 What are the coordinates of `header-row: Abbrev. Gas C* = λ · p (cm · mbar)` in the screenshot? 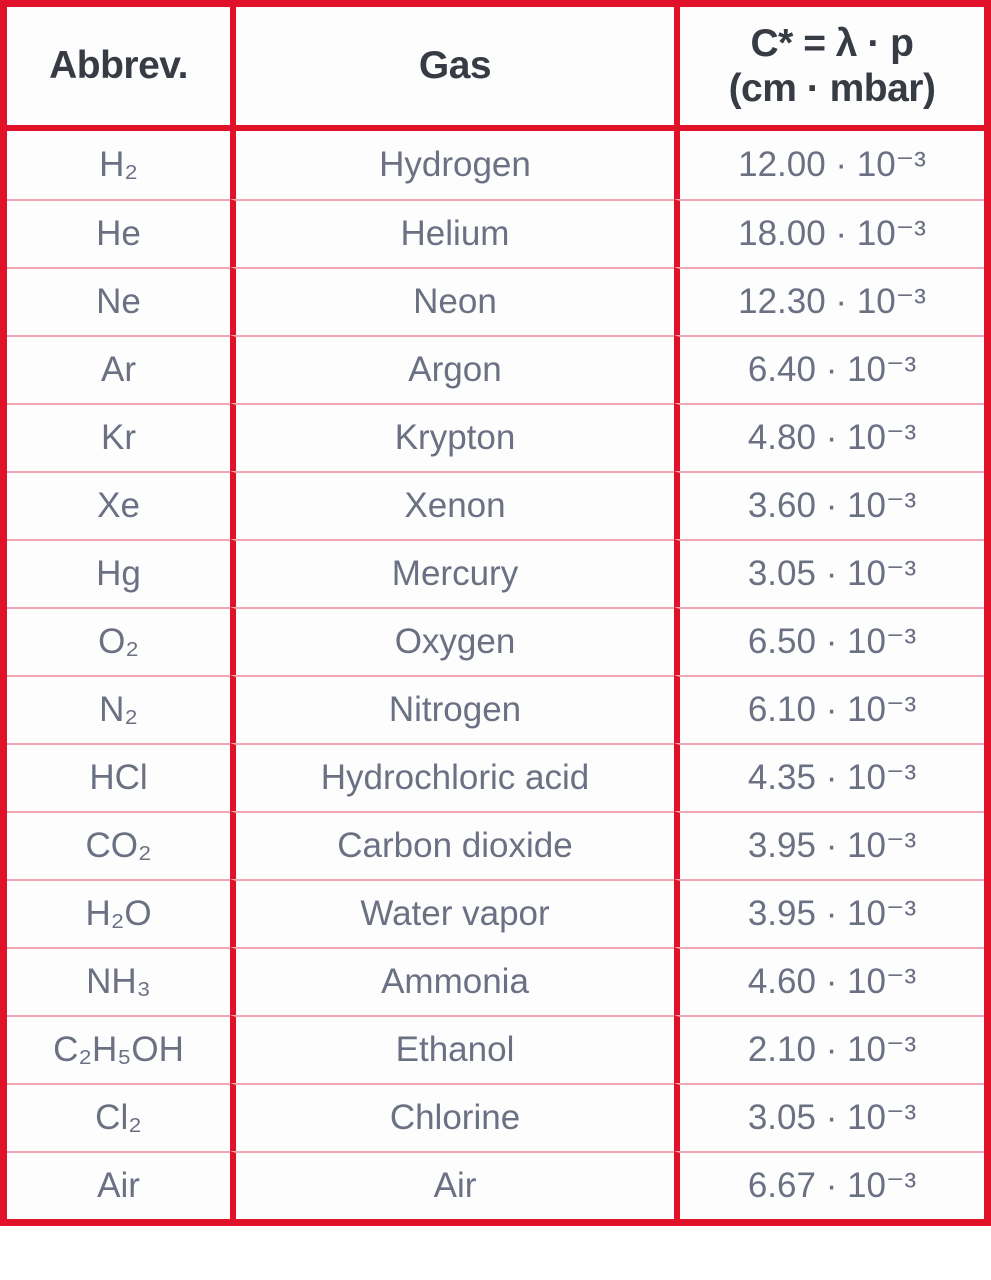 It's located at (495, 69).